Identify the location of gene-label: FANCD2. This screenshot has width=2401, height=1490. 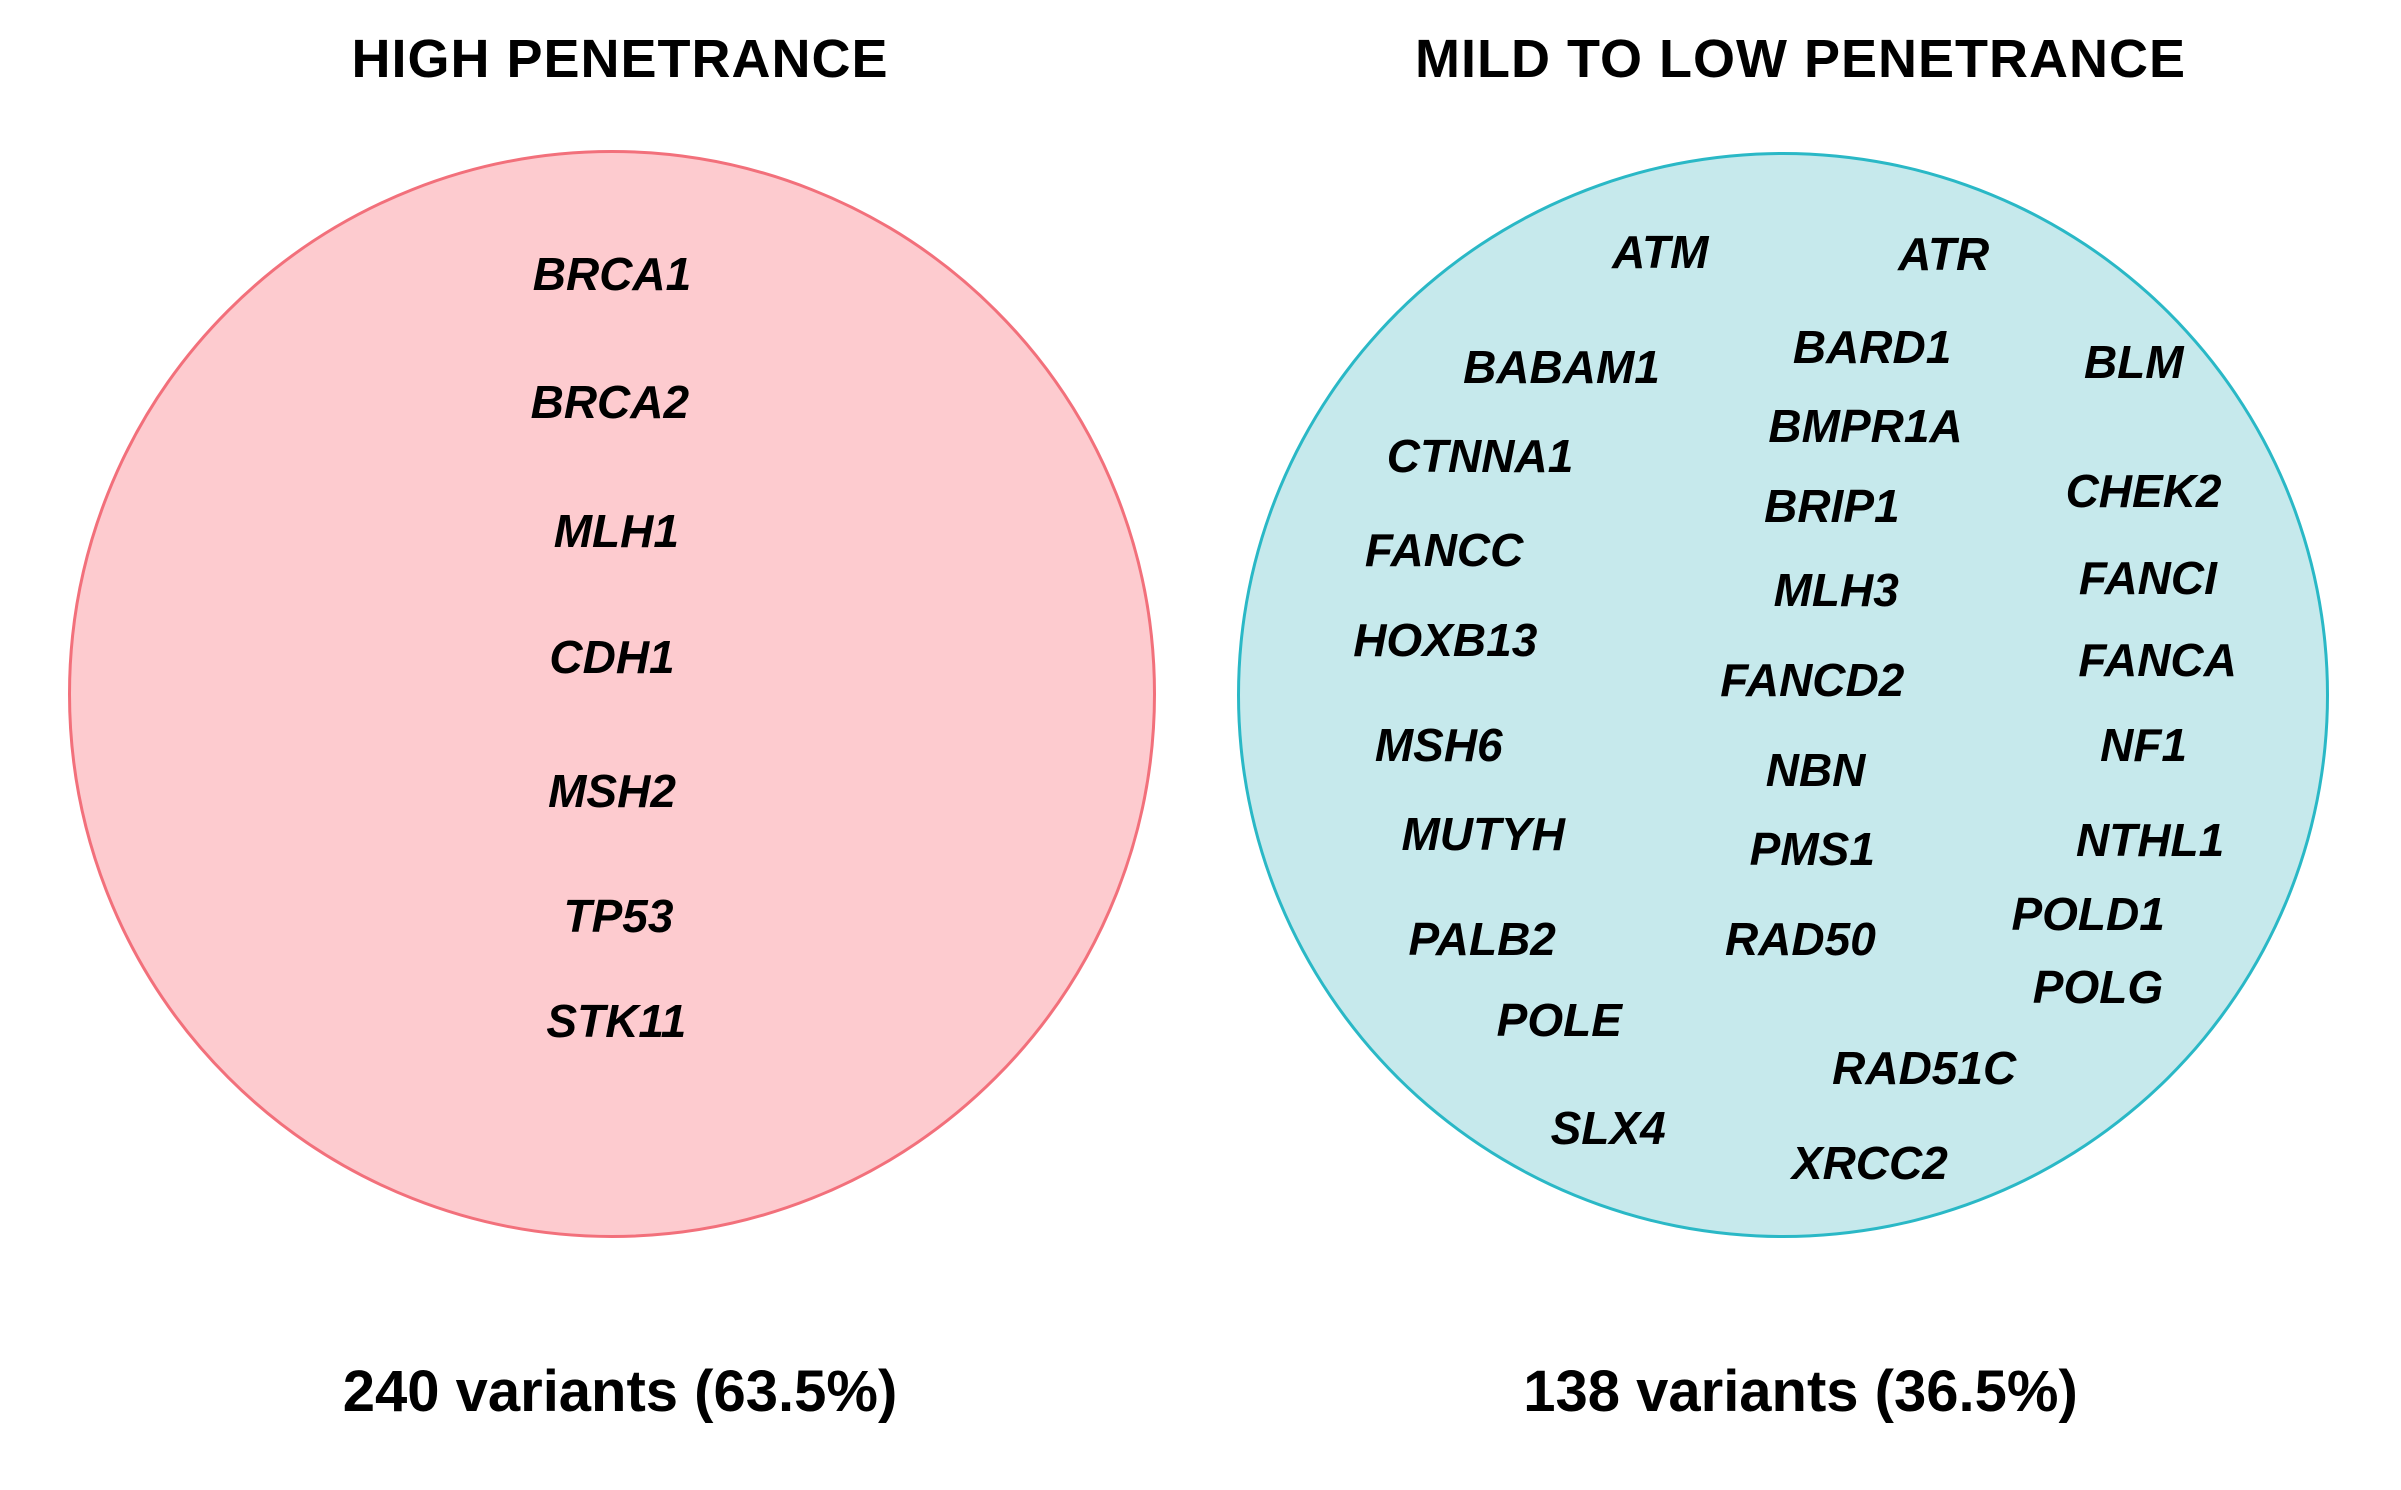
(1812, 679).